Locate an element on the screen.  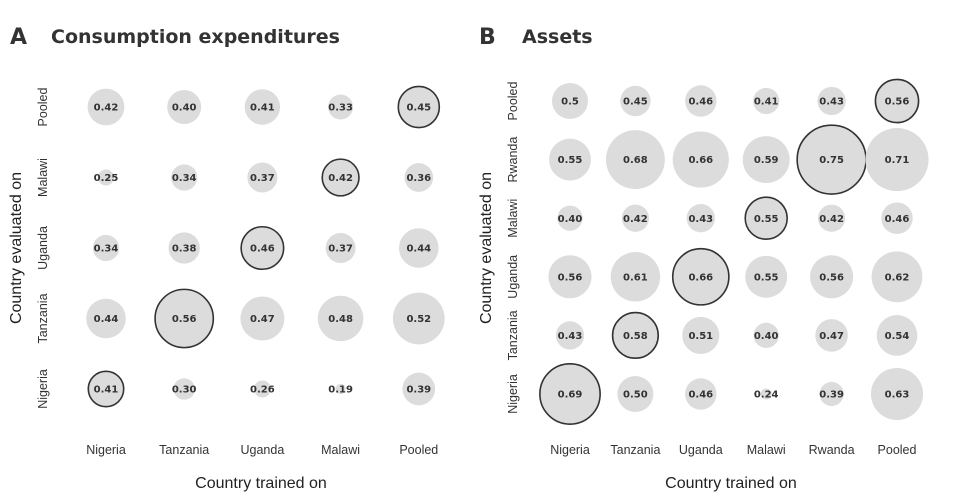
x-tick-pooled: Pooled is located at coordinates (897, 450).